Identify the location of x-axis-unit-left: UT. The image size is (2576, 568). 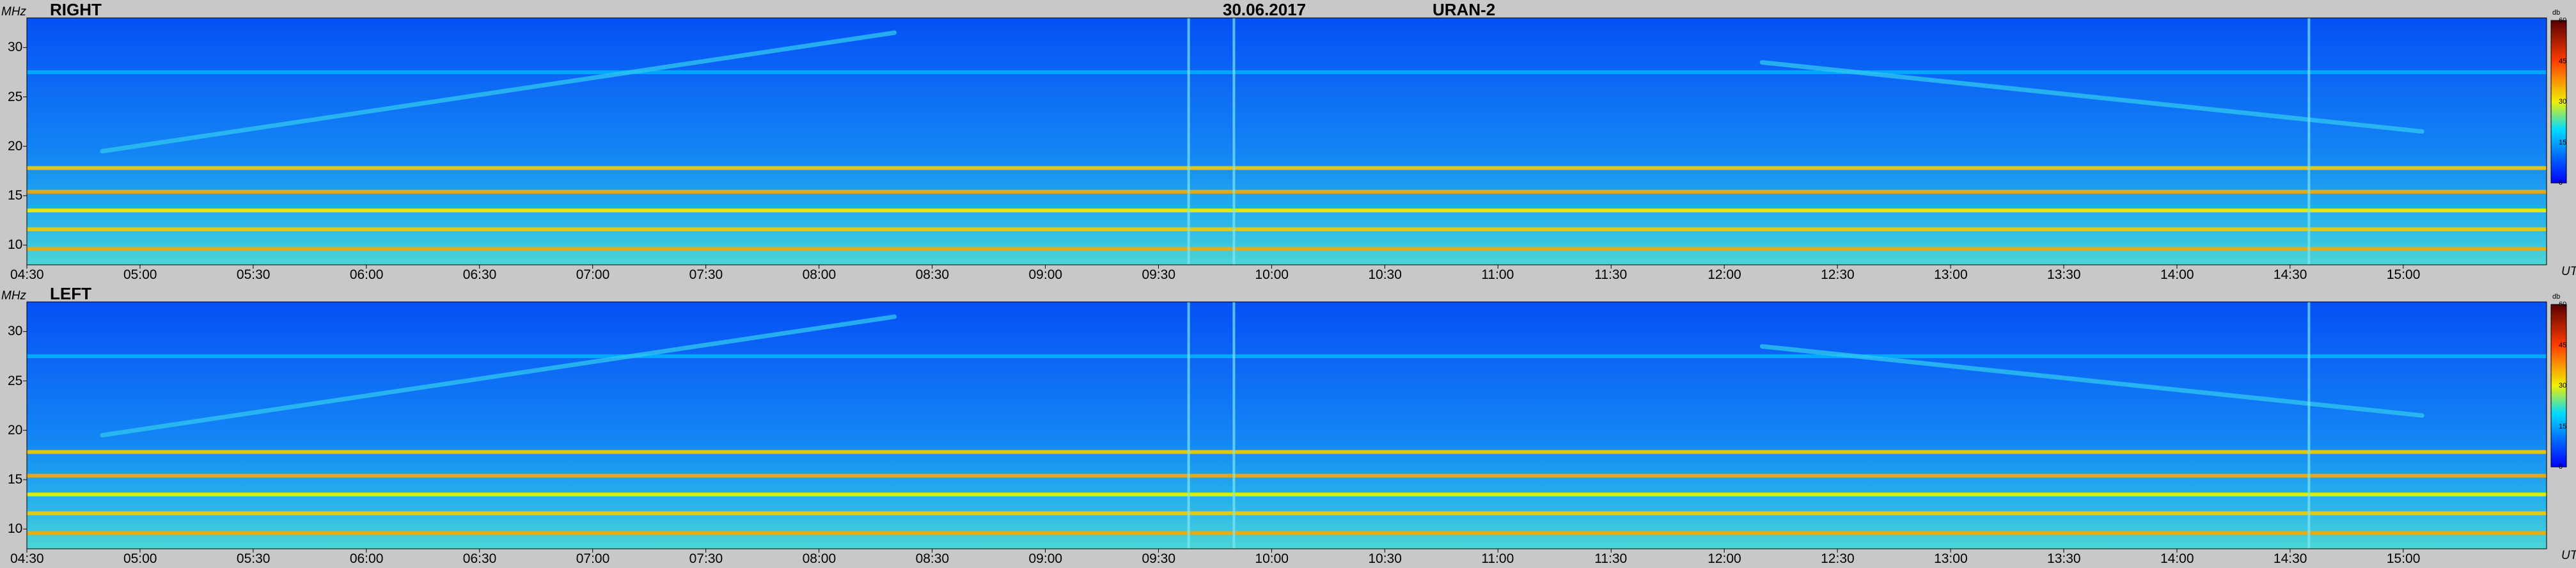
(2568, 555).